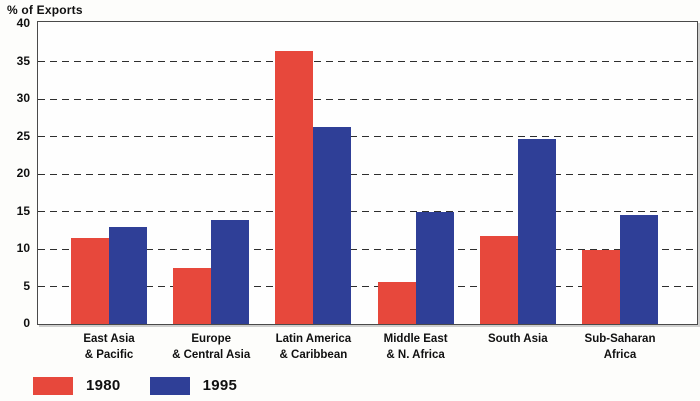 Image resolution: width=700 pixels, height=401 pixels. What do you see at coordinates (620, 355) in the screenshot?
I see `category-label-line: Africa` at bounding box center [620, 355].